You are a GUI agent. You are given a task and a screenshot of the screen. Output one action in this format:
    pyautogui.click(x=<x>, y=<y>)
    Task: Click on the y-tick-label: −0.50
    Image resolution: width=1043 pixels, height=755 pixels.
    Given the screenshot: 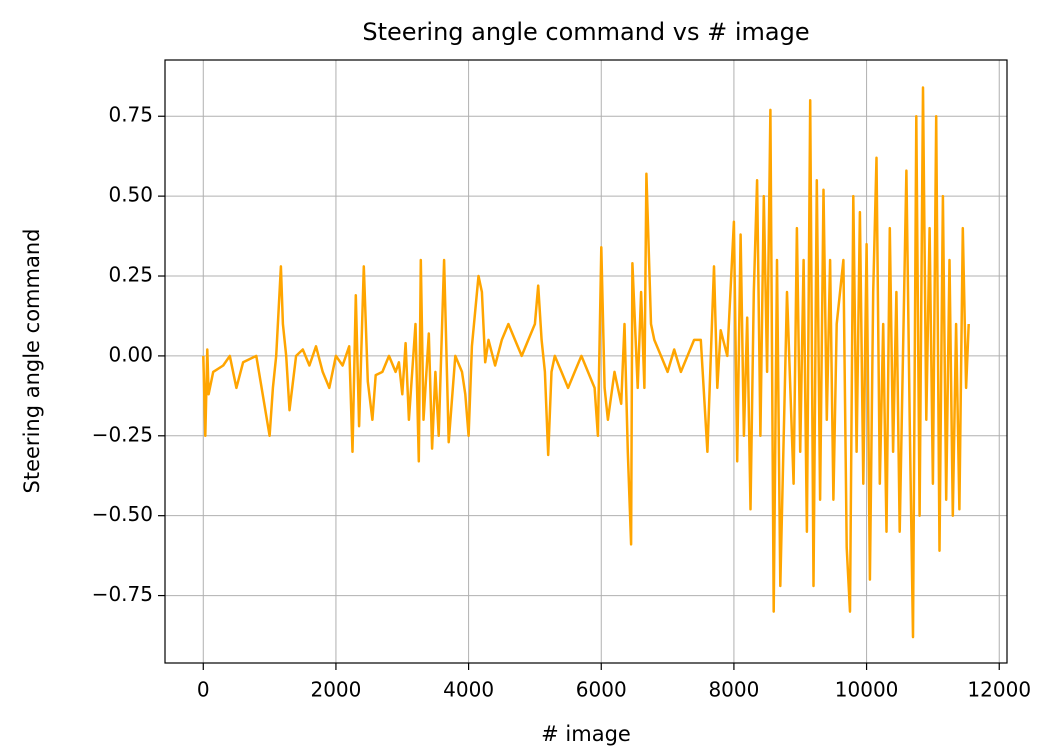 What is the action you would take?
    pyautogui.click(x=122, y=514)
    